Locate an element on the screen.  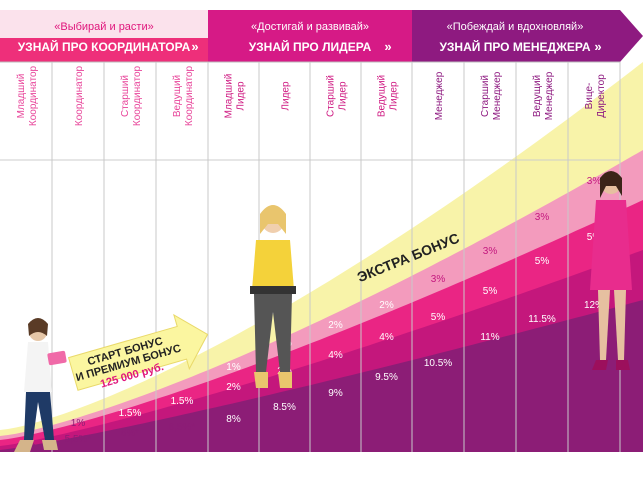
column-label-9-line-0: Старший is located at coordinates (485, 96).